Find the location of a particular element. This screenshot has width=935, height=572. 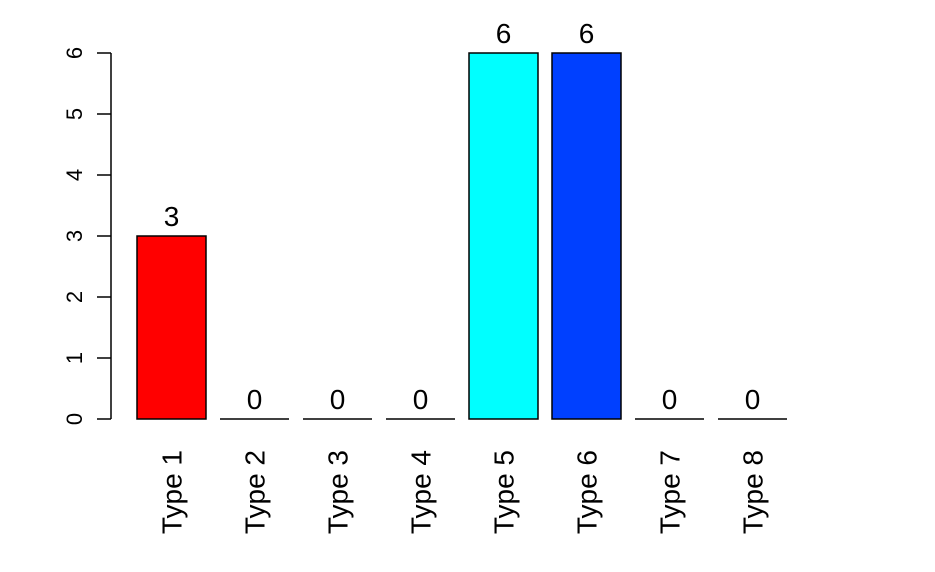

category-label: Type 7 is located at coordinates (670, 492).